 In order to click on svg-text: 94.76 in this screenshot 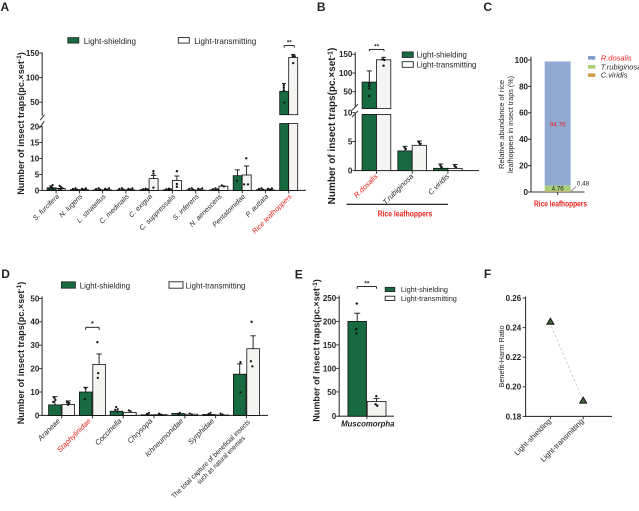, I will do `click(558, 124)`.